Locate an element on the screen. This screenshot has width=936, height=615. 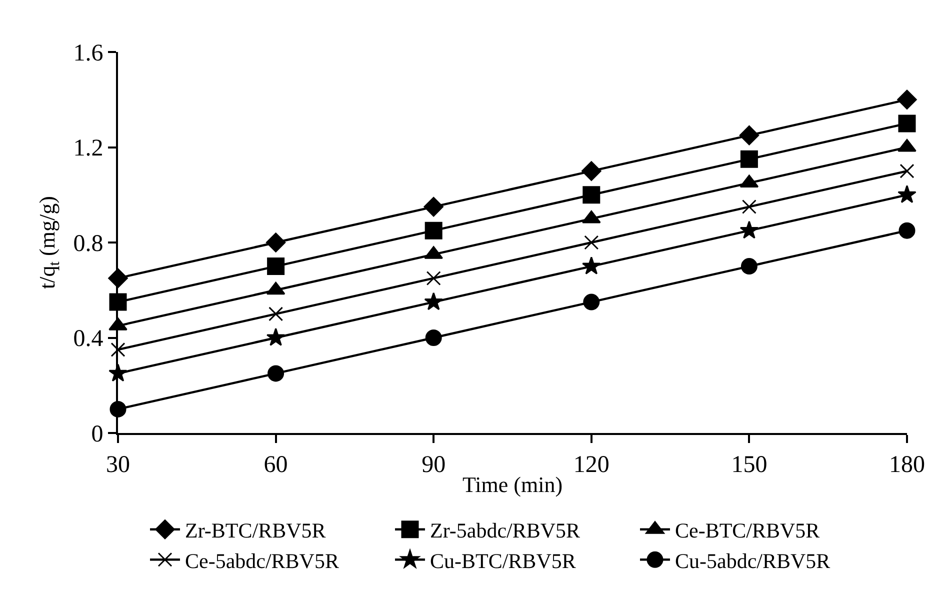
legend-label: Ce-5abdc/RBV5R is located at coordinates (262, 560).